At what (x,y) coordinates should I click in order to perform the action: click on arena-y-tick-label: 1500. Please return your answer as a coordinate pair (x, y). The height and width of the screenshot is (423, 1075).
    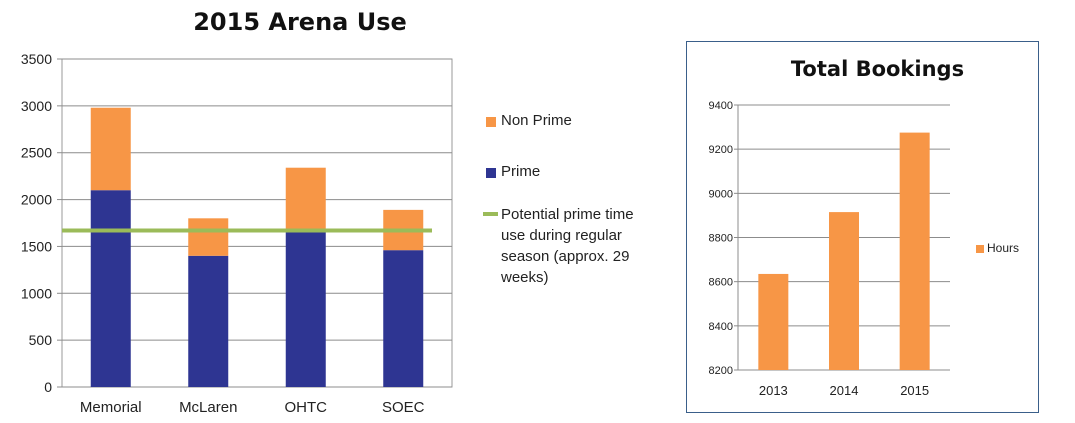
    Looking at the image, I should click on (36, 246).